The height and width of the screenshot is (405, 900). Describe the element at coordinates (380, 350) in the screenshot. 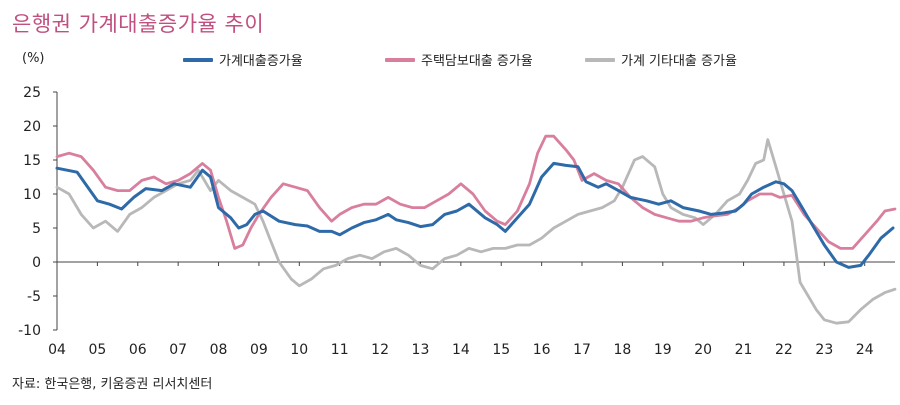

I see `x-tick-label: 12` at that location.